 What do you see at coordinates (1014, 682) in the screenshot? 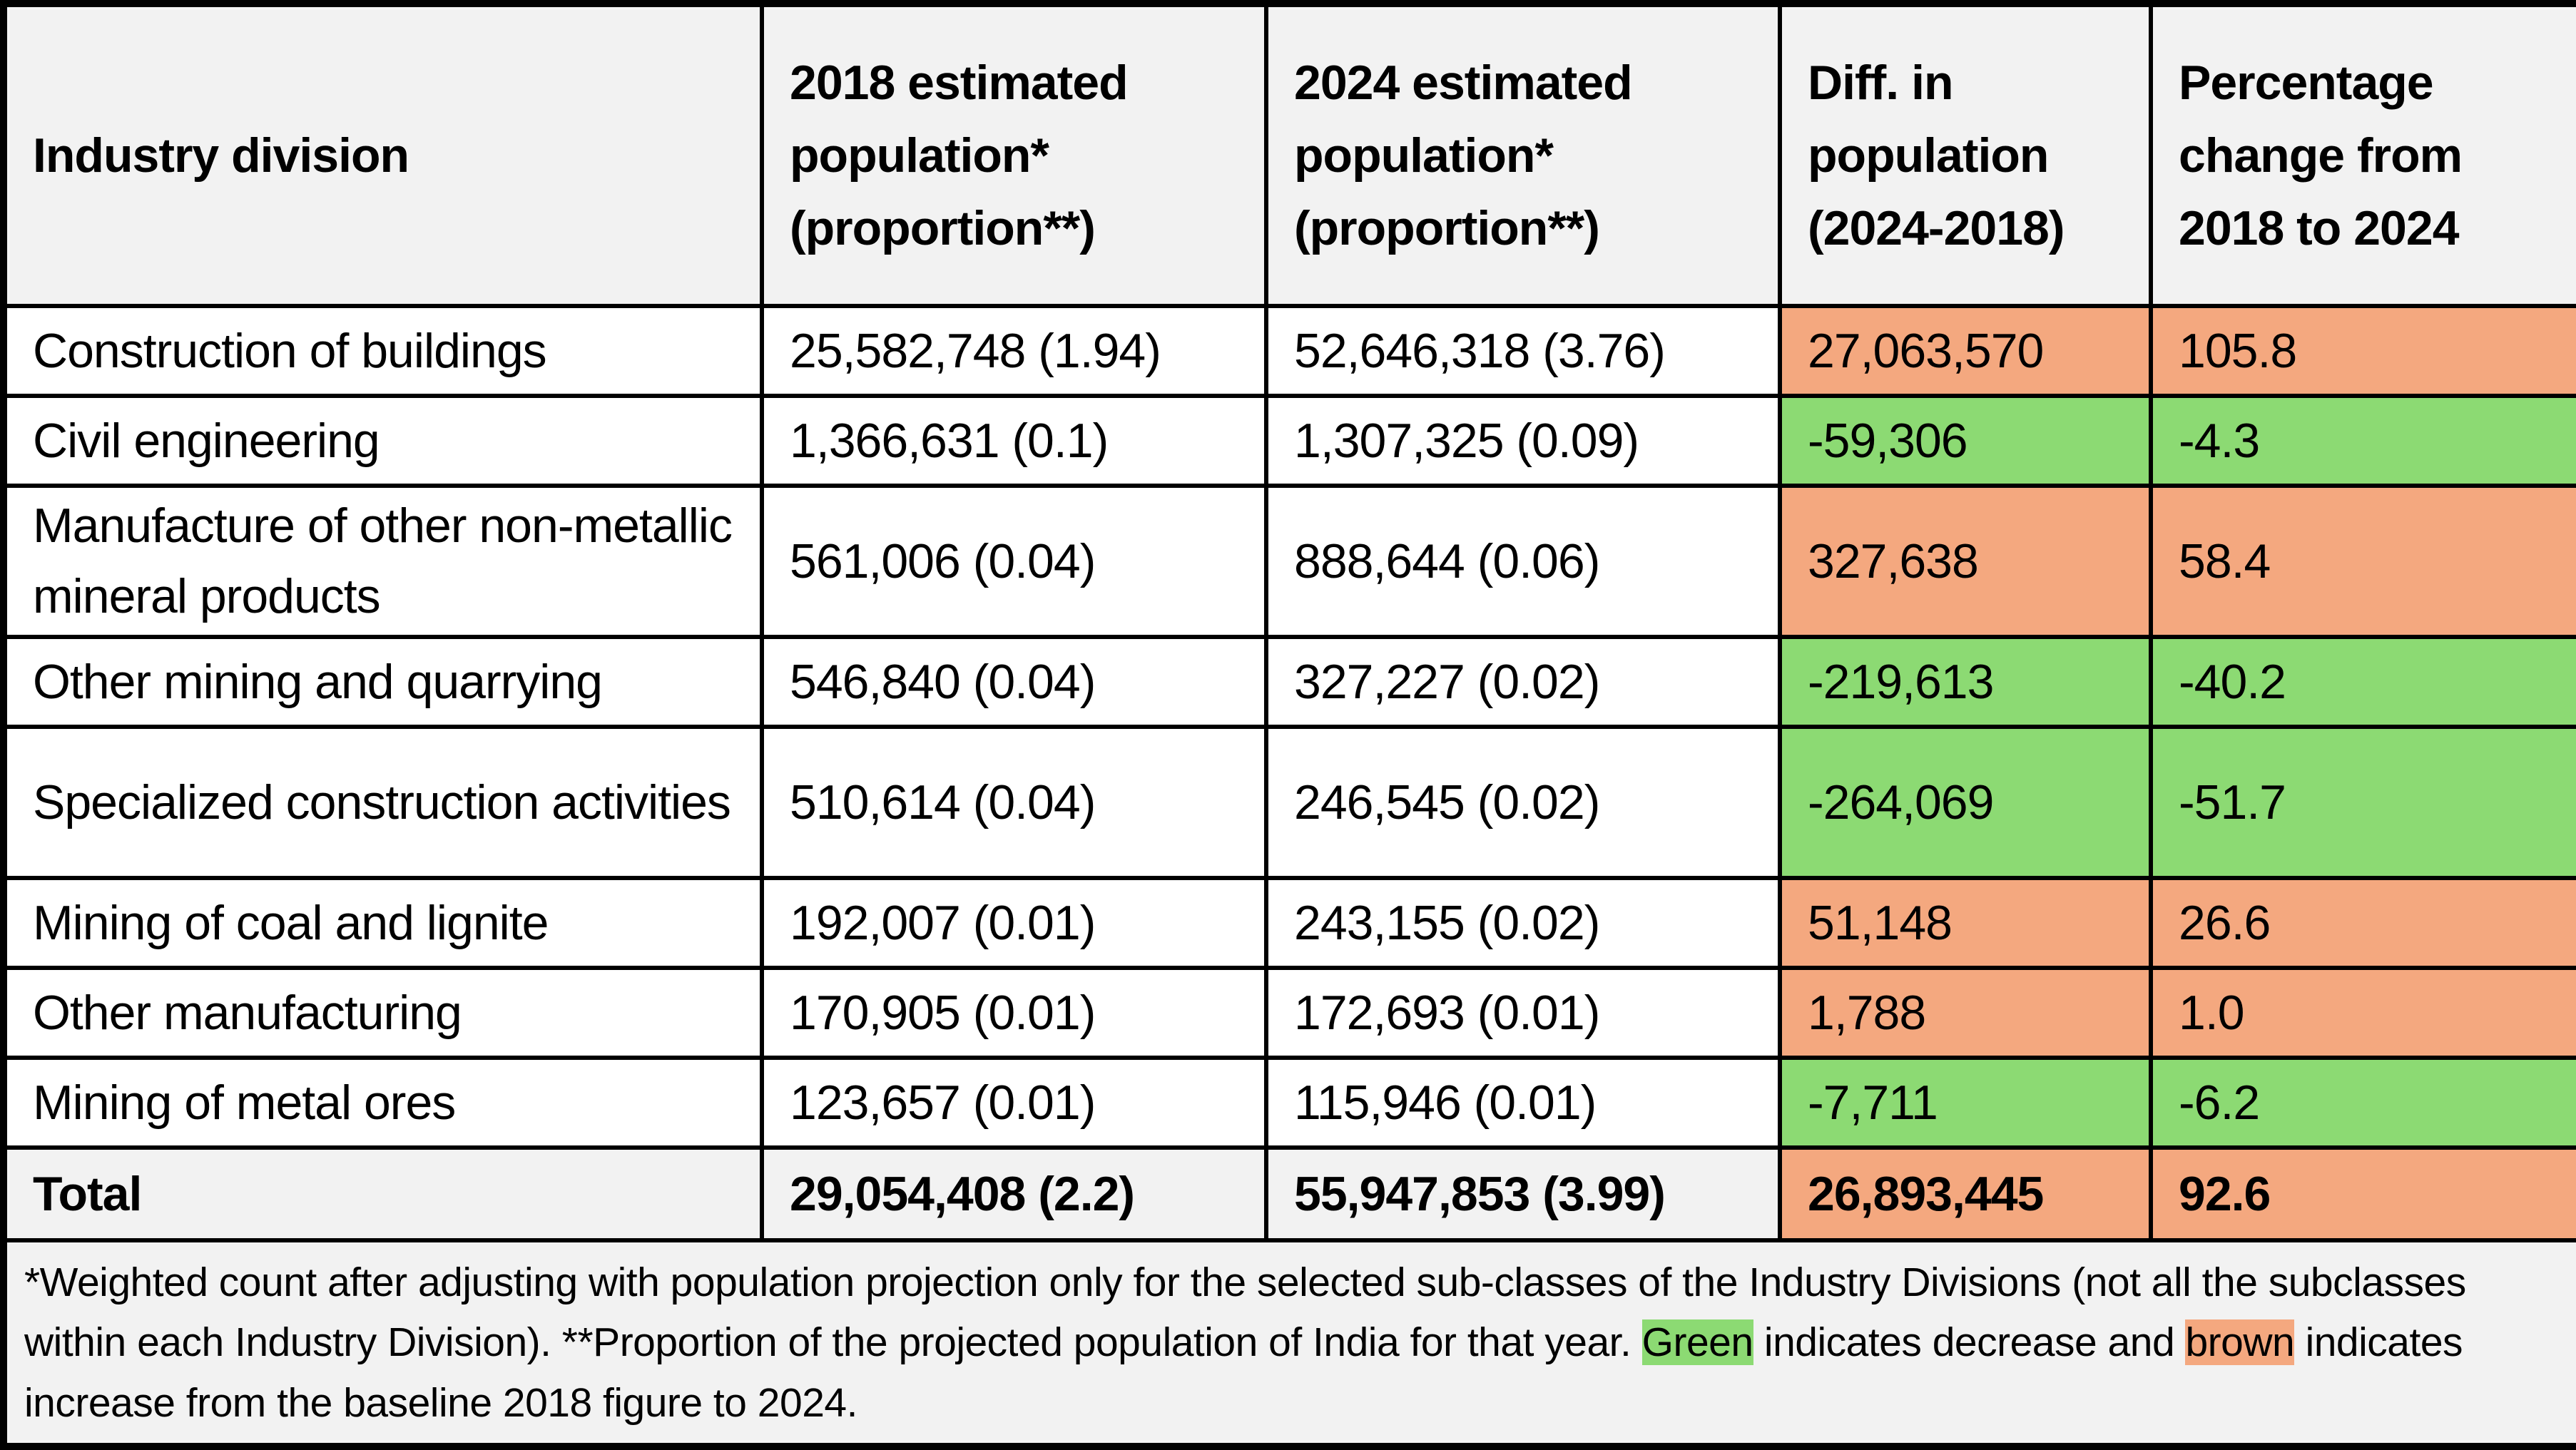
I see `pop-2018-cell: 546,840 (0.04)` at bounding box center [1014, 682].